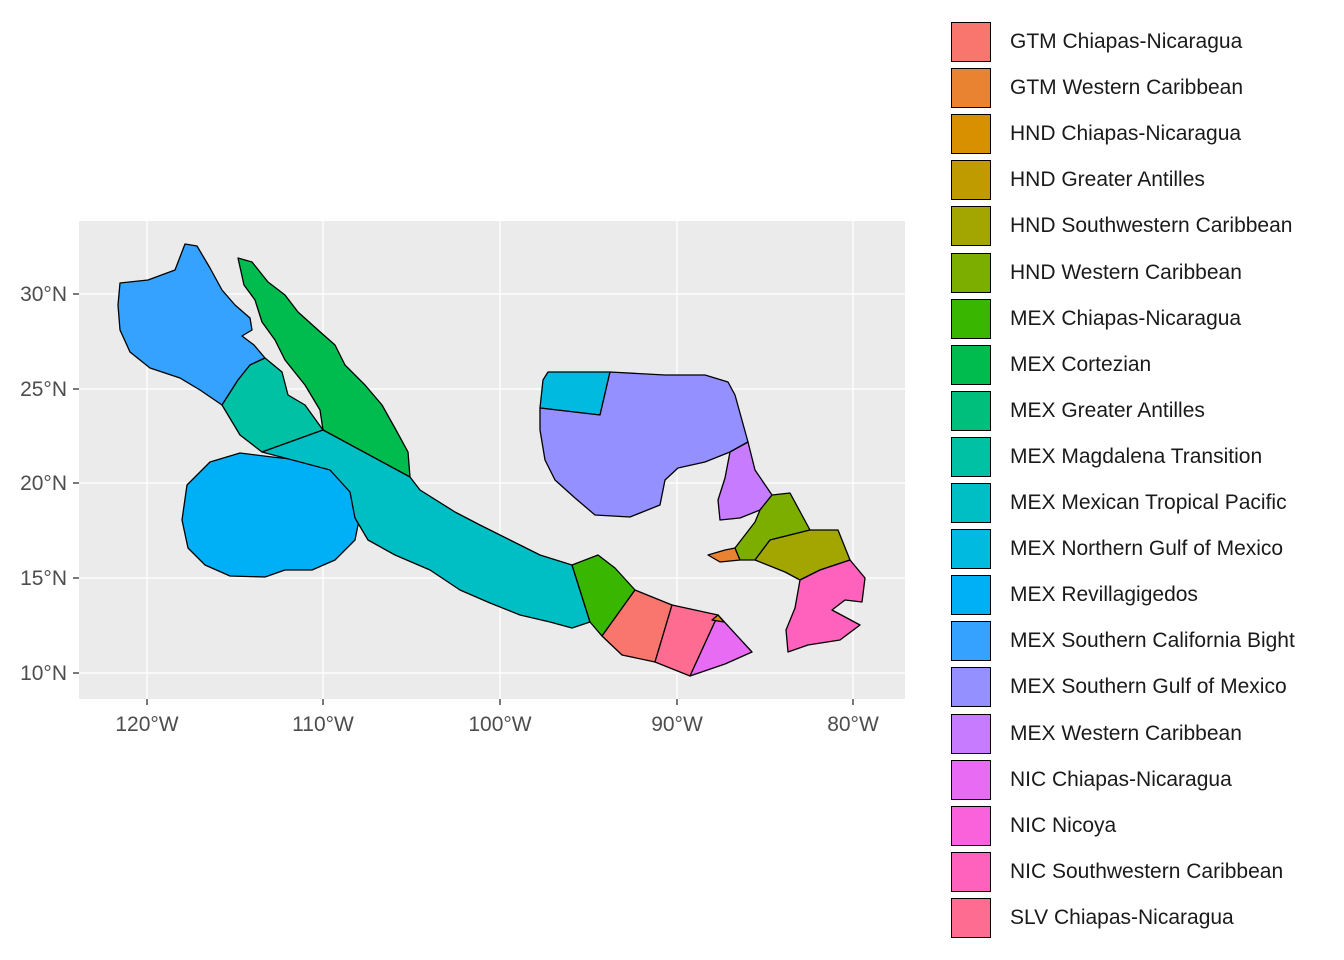 This screenshot has height=960, width=1344. I want to click on legend-item: MEX Southern Gulf of Mexico, so click(1146, 688).